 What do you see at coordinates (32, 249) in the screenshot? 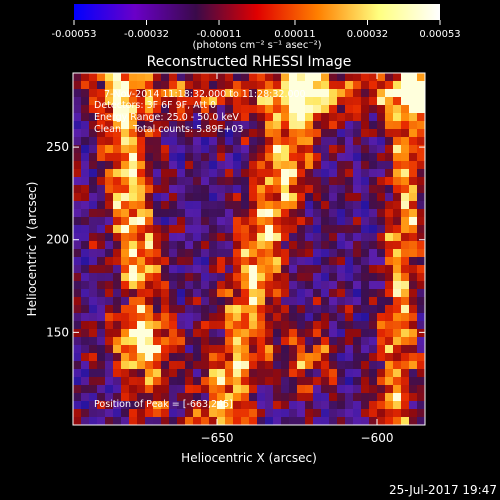
I see `y-axis-label: Heliocentric Y (arcsec)` at bounding box center [32, 249].